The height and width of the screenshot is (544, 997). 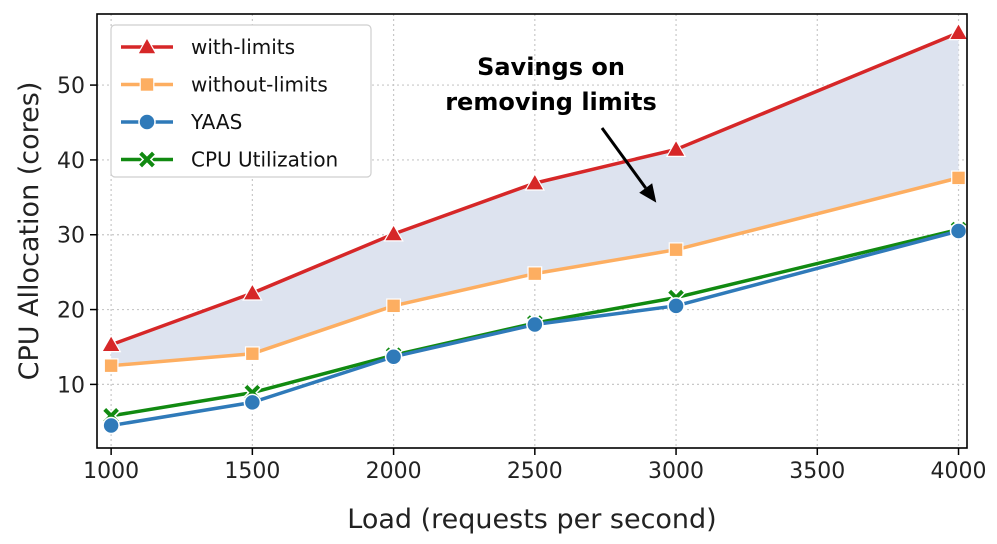 I want to click on x-tick-label: 4000, so click(x=959, y=471).